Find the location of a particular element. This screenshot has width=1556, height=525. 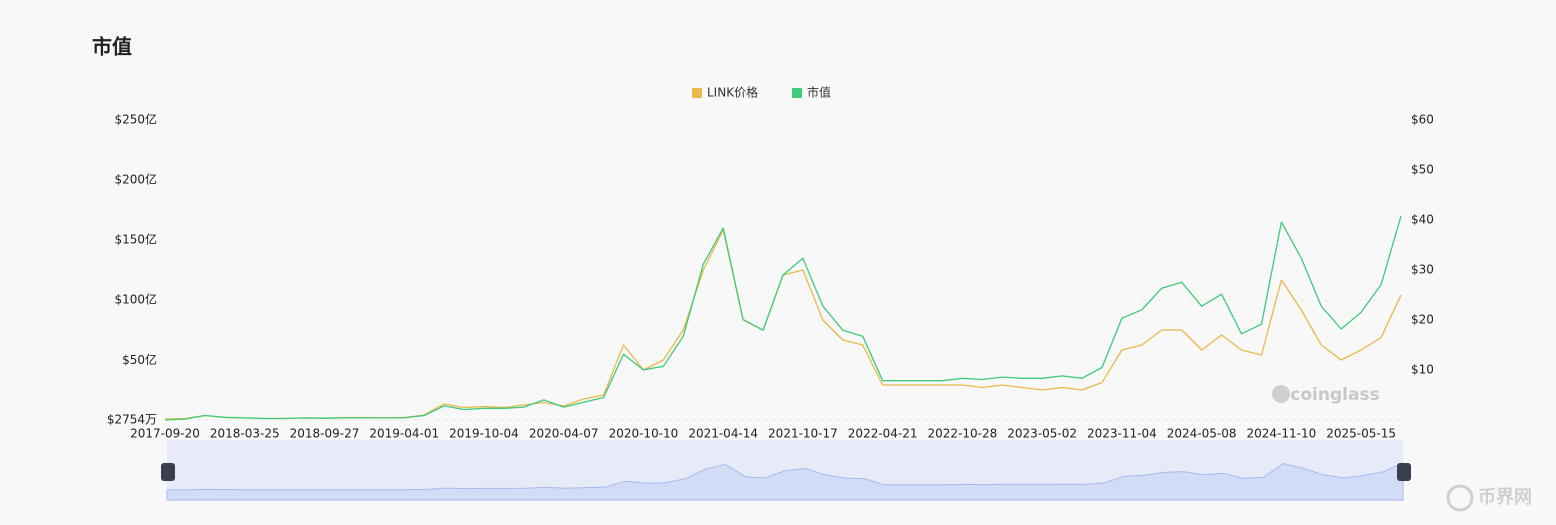

y-tick-label: $100亿 is located at coordinates (135, 299).